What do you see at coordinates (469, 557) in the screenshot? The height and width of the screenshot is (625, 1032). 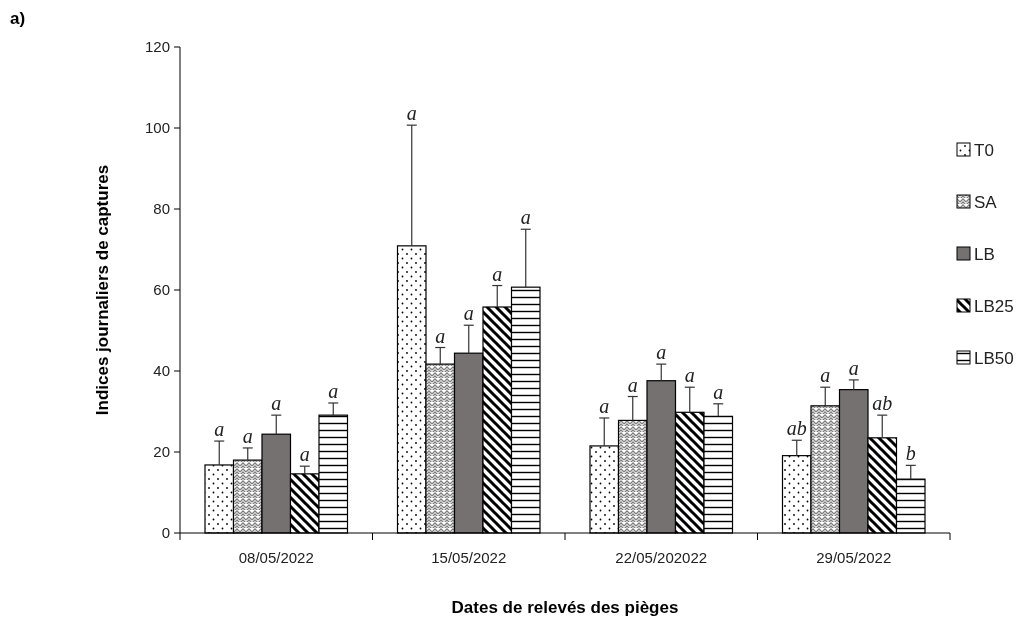 I see `x-tick-label: 15/05/2022` at bounding box center [469, 557].